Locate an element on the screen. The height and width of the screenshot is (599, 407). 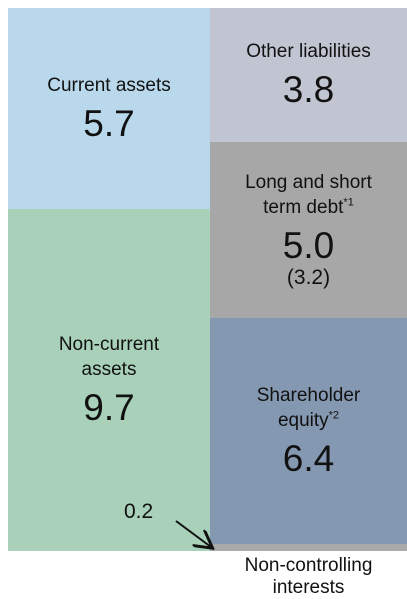
segment-name-text: Shareholder equity is located at coordinates (308, 408).